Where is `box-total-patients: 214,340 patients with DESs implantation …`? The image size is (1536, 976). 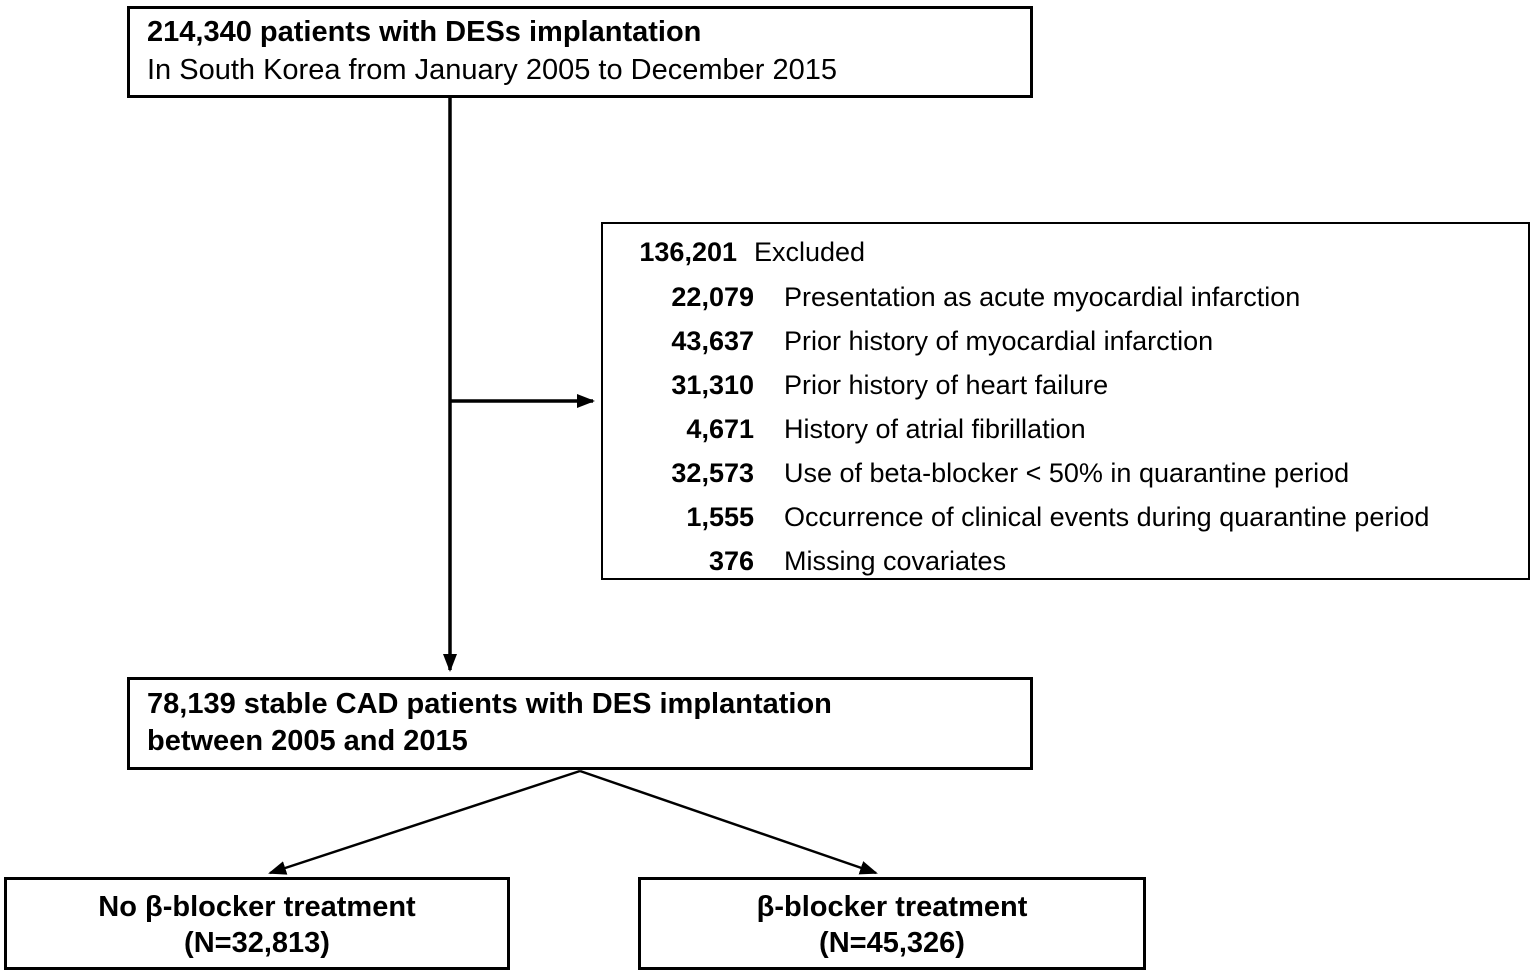 box-total-patients: 214,340 patients with DESs implantation … is located at coordinates (580, 52).